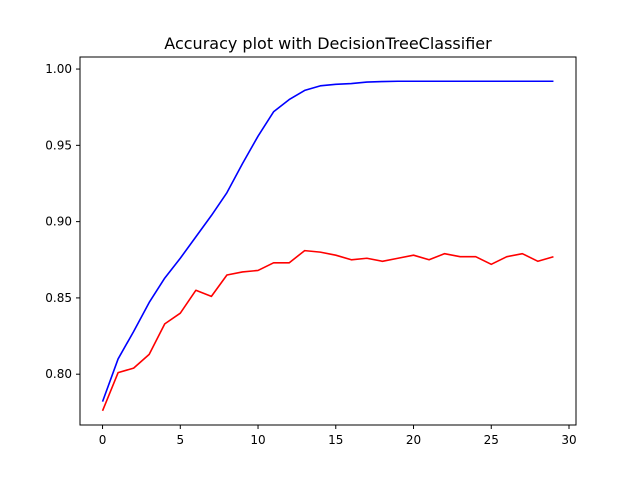 The width and height of the screenshot is (640, 478). Describe the element at coordinates (491, 440) in the screenshot. I see `x-tick-label: 25` at that location.